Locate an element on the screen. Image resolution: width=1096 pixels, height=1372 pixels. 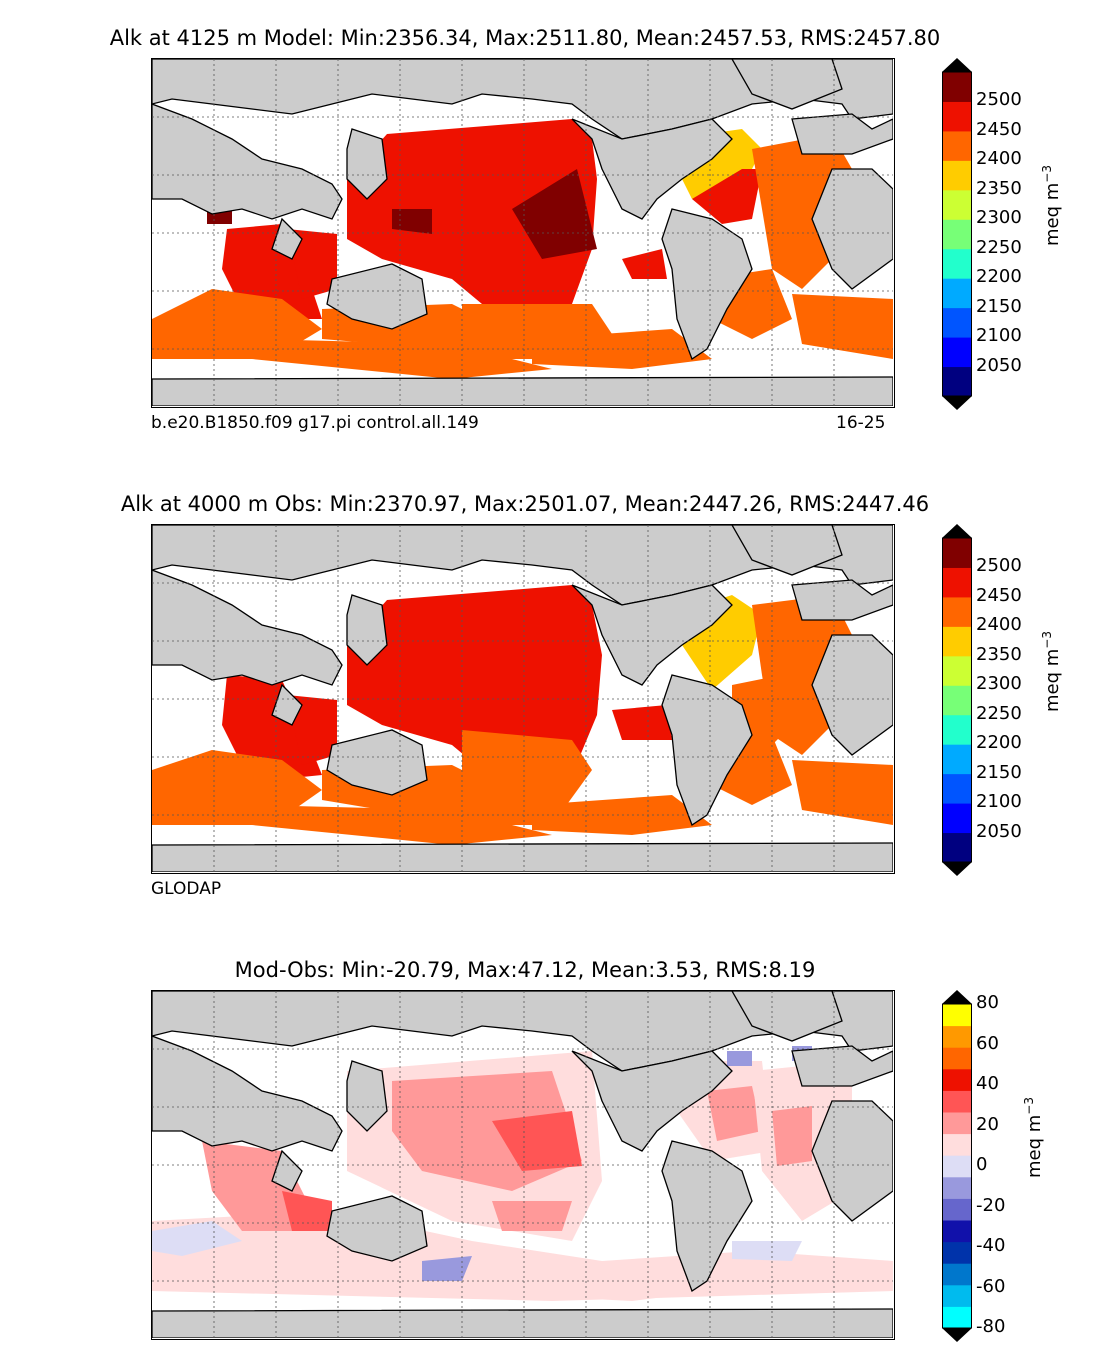
ocean-field-model is located at coordinates (522, 249).